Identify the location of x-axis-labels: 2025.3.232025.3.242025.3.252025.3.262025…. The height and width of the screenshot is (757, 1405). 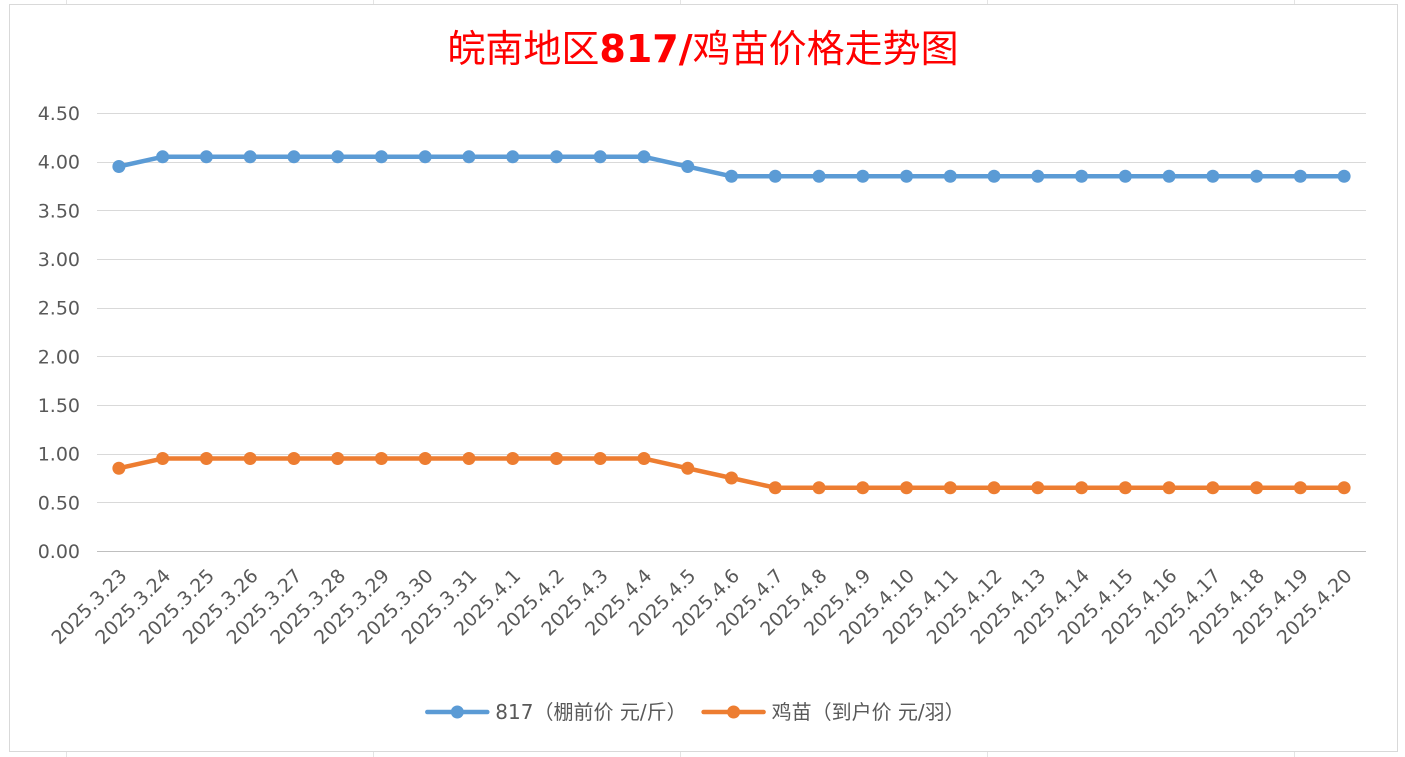
(701, 607).